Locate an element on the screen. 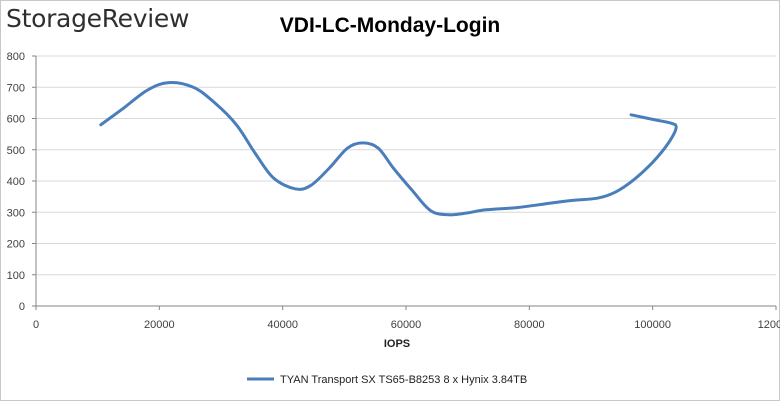 This screenshot has width=780, height=401. y-tick-label: 400 is located at coordinates (16, 182).